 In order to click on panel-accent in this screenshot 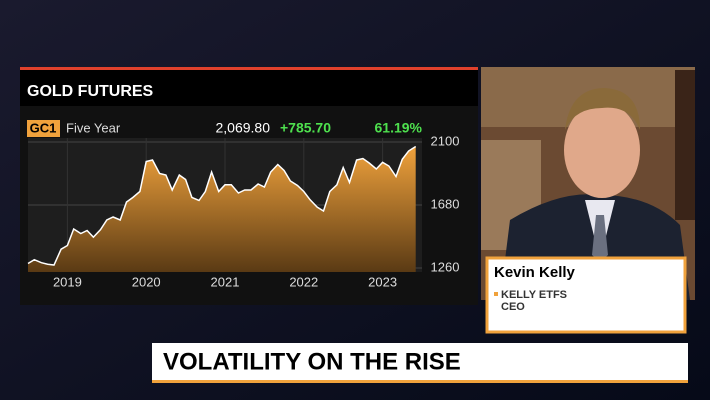, I will do `click(249, 68)`.